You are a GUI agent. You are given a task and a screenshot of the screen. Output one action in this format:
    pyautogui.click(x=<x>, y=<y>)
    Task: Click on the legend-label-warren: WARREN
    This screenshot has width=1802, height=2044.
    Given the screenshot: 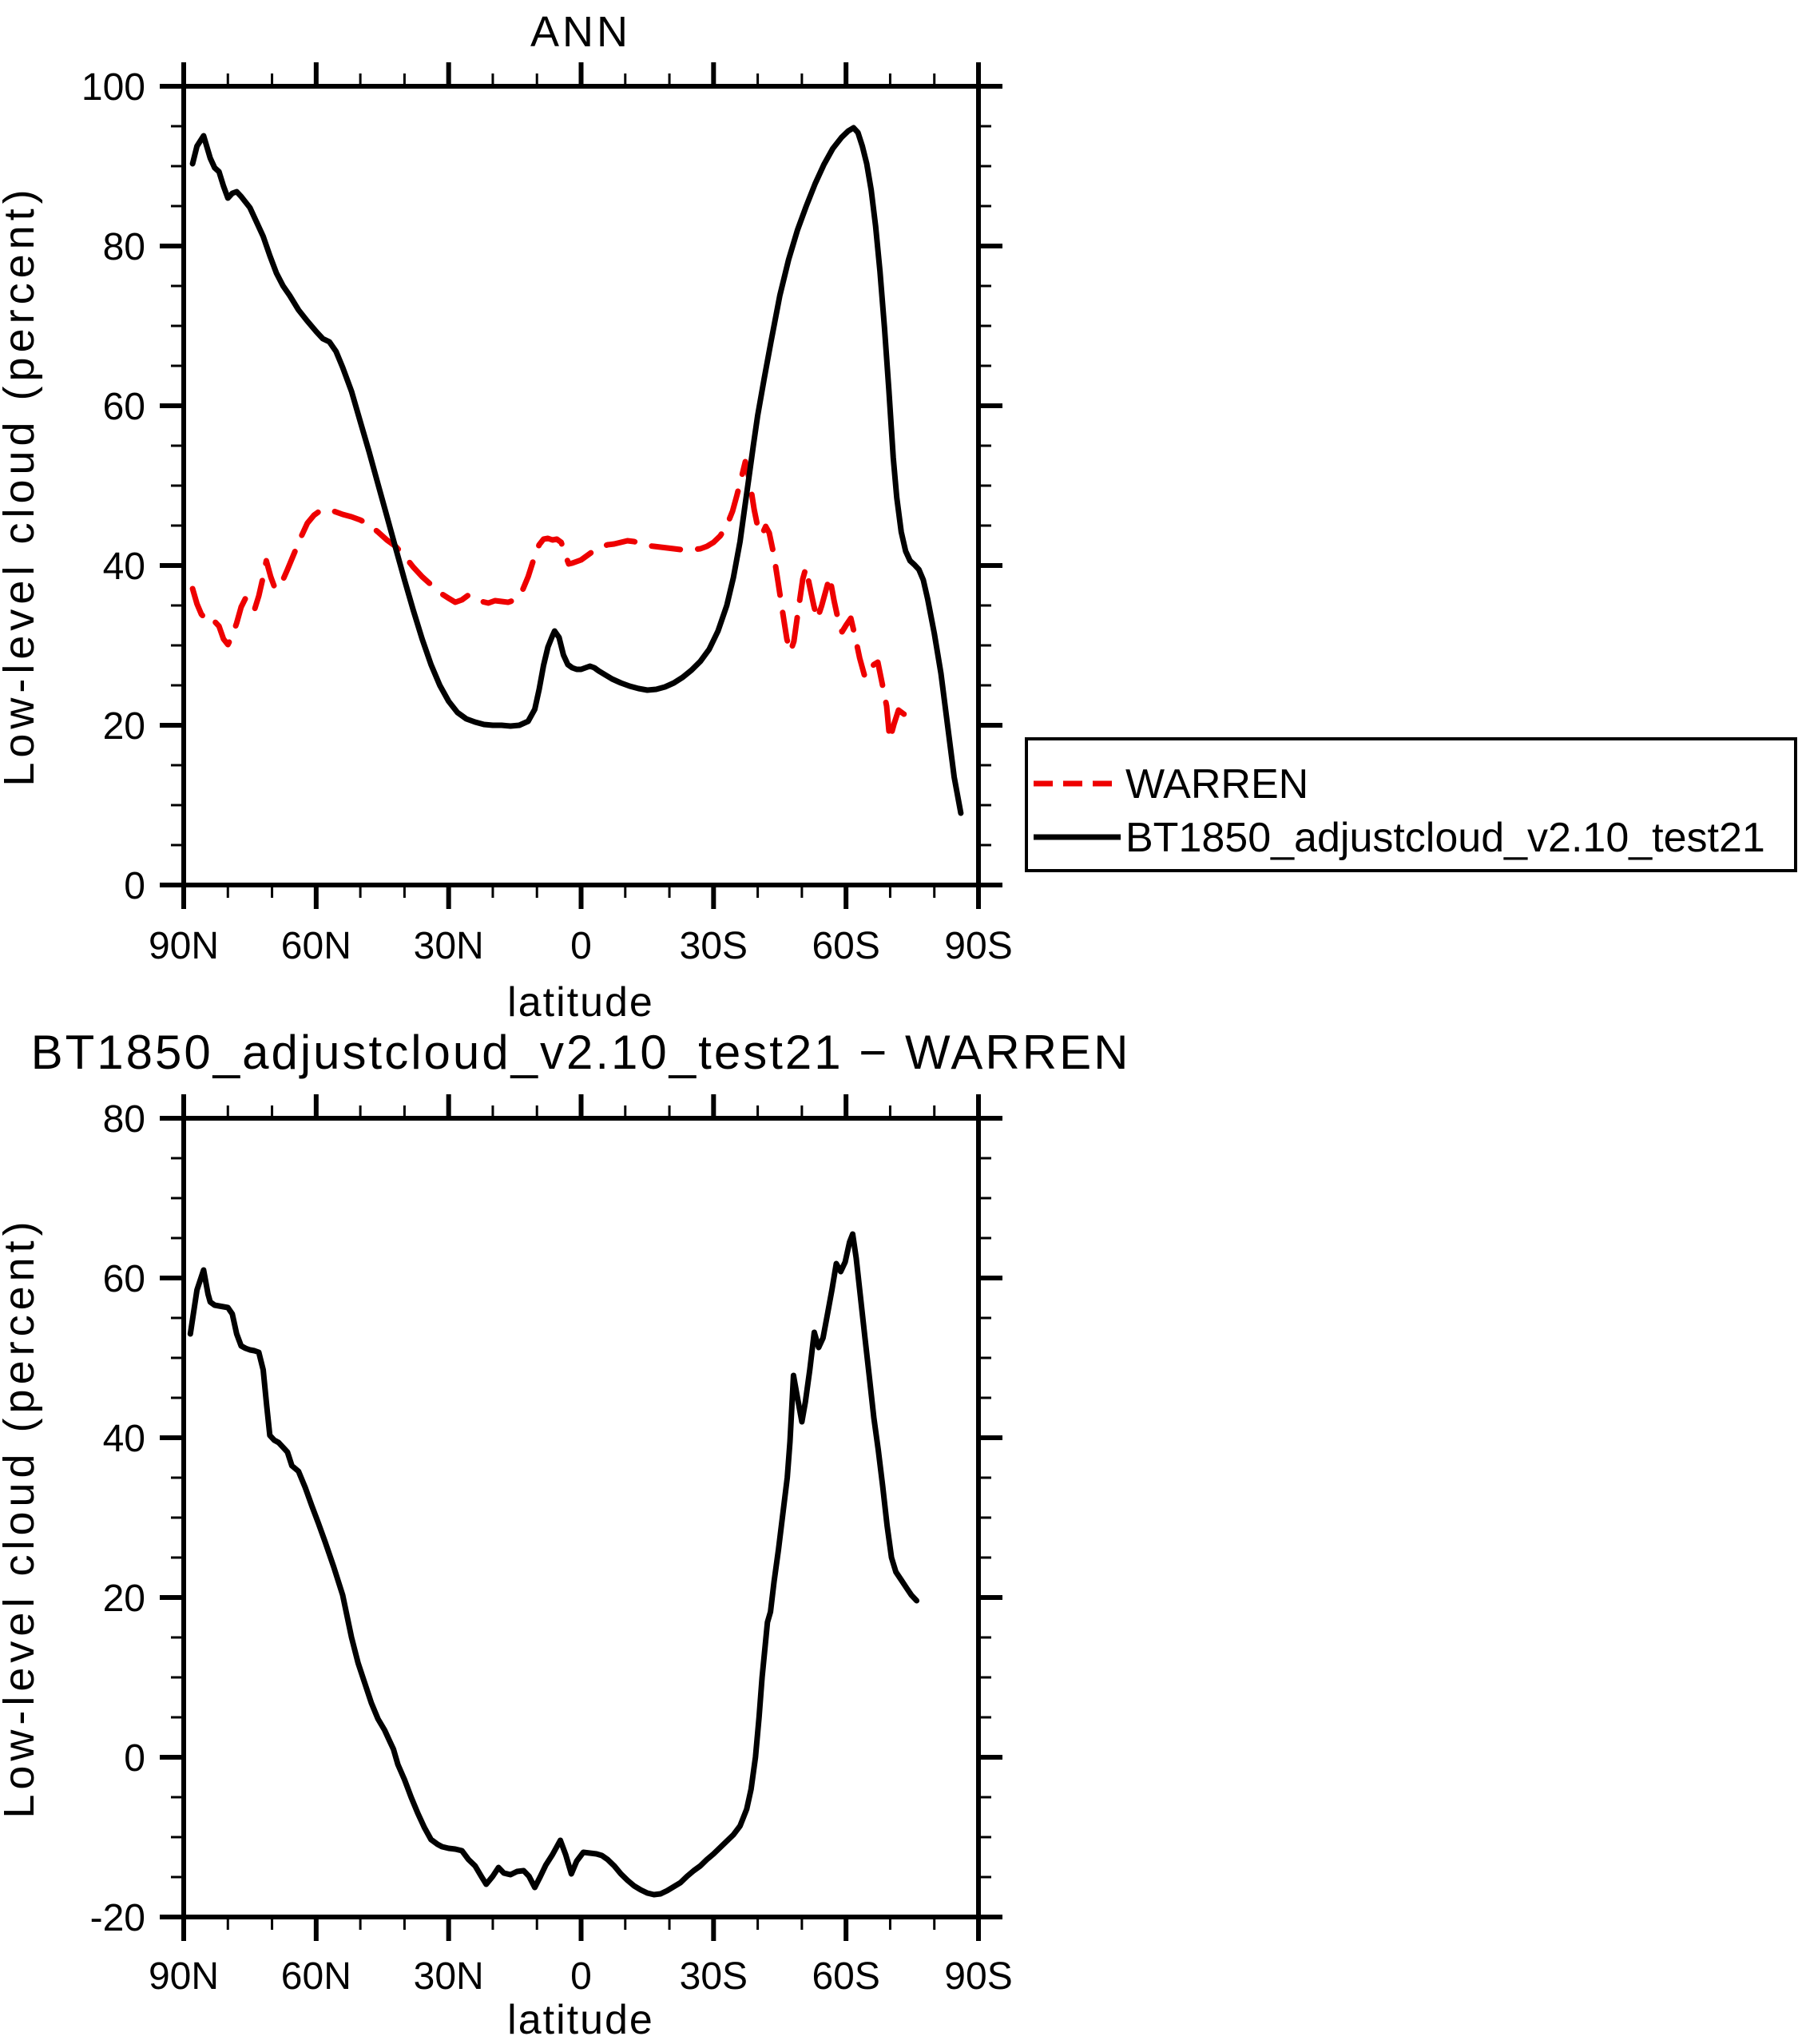 What is the action you would take?
    pyautogui.click(x=1216, y=784)
    